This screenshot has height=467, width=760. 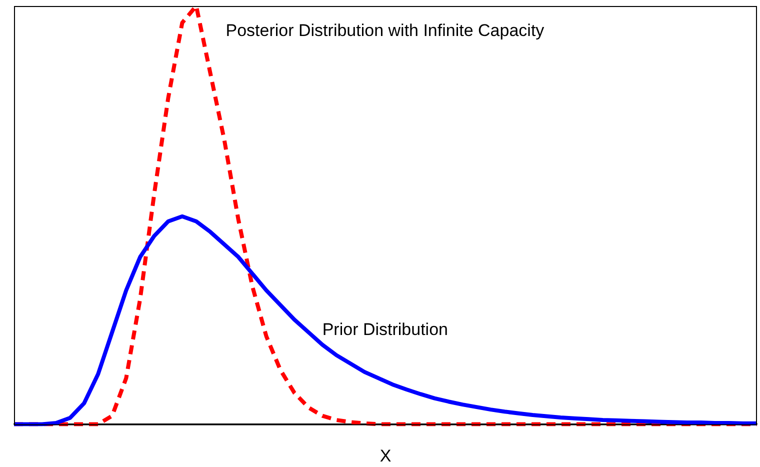 What do you see at coordinates (385, 329) in the screenshot?
I see `series-label: Prior Distribution` at bounding box center [385, 329].